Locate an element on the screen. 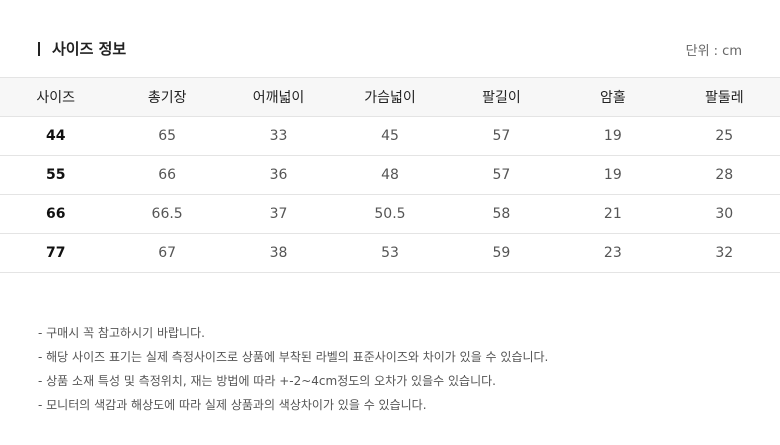  measurement-cell: 53 is located at coordinates (390, 253).